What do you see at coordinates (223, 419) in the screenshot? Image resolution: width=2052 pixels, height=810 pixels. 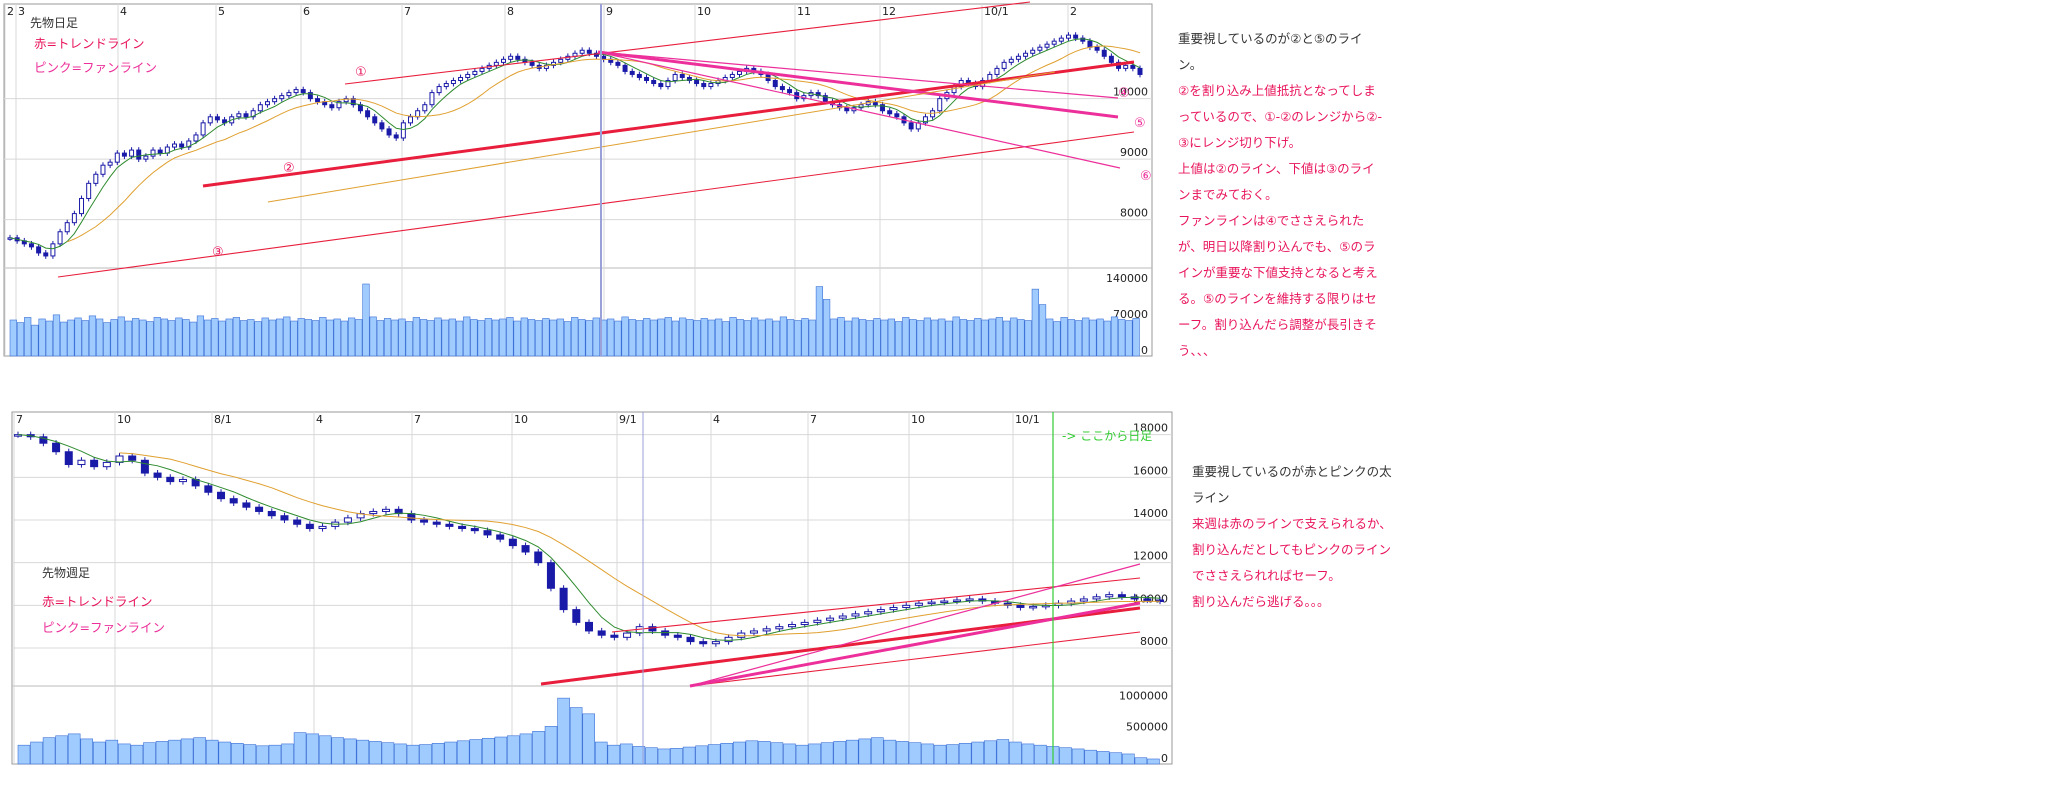 I see `date-tick-label: 8/1` at bounding box center [223, 419].